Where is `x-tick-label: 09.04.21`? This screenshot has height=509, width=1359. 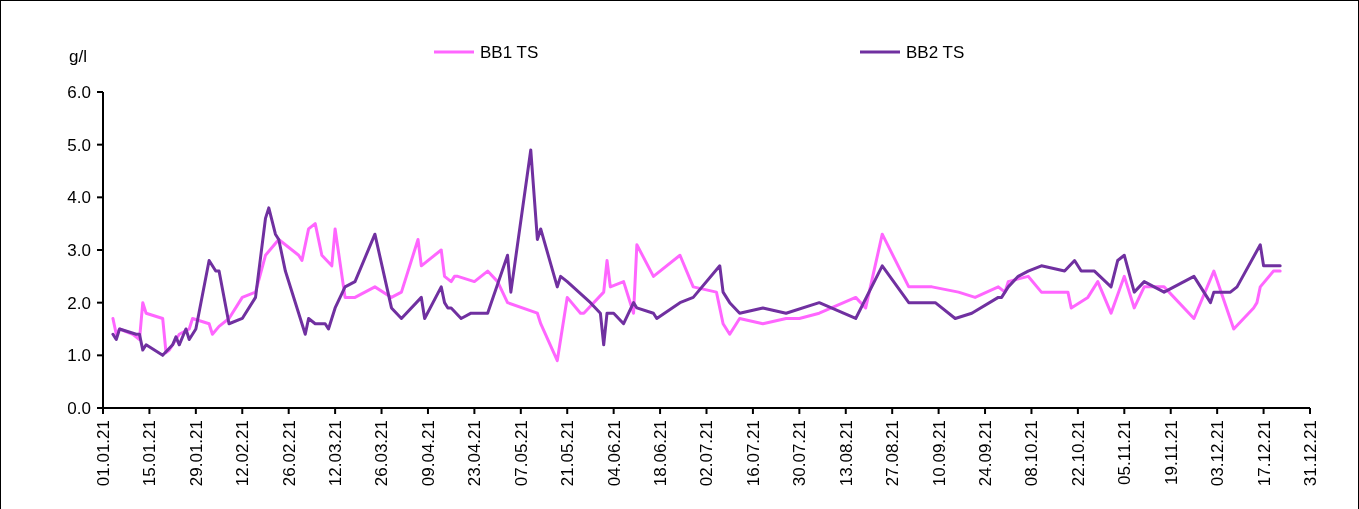
x-tick-label: 09.04.21 is located at coordinates (428, 453).